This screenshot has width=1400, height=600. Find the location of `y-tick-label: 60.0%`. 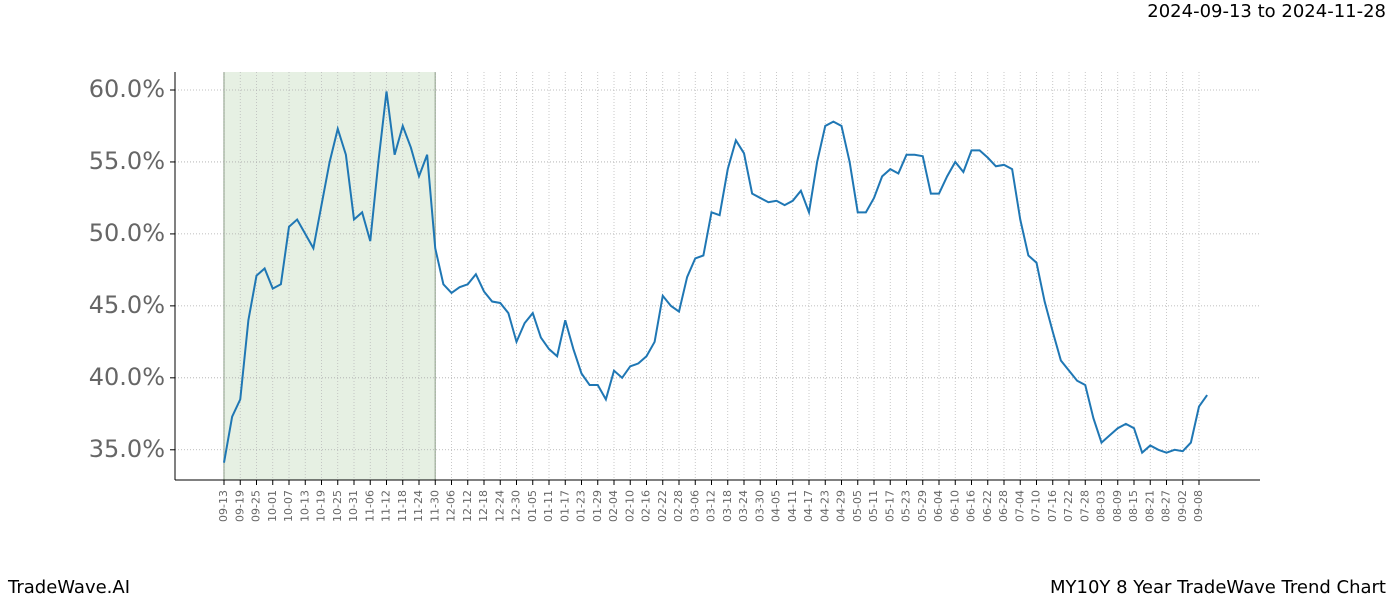

y-tick-label: 60.0% is located at coordinates (127, 89).